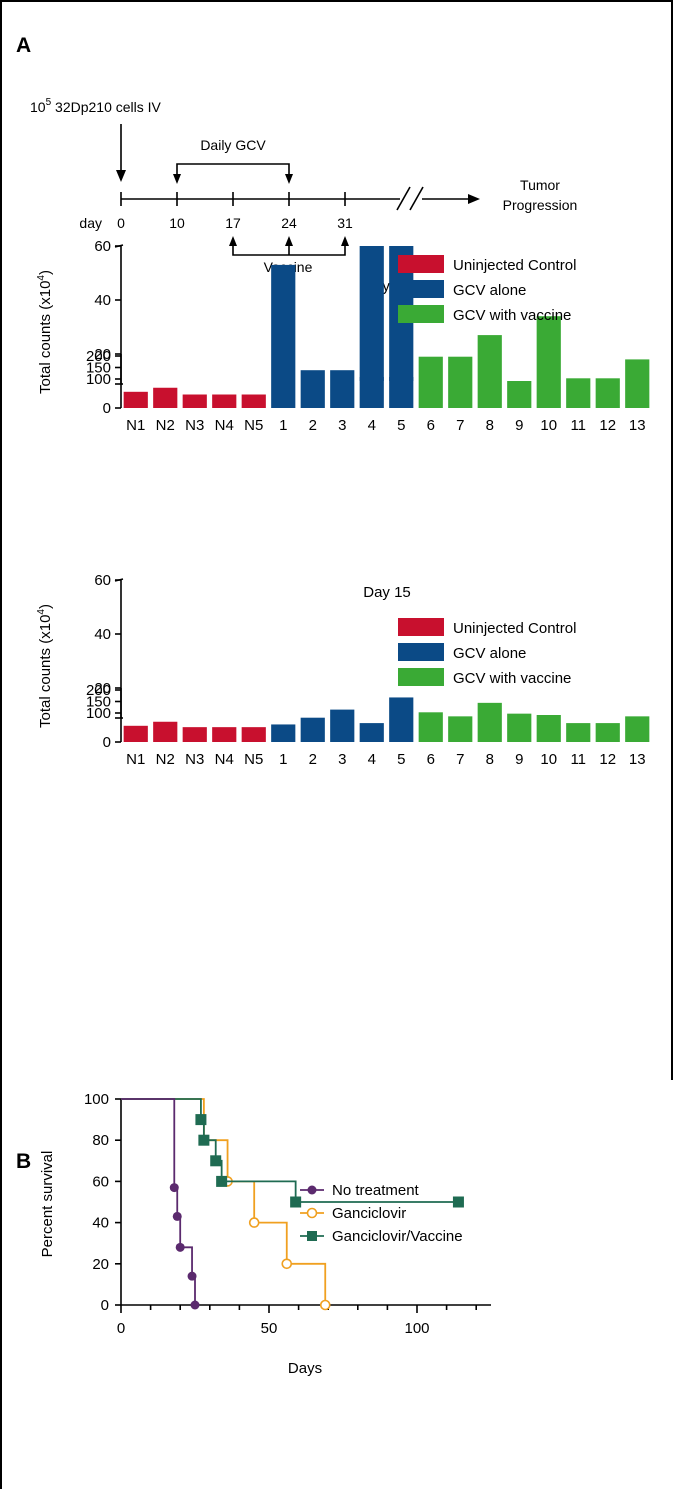  I want to click on y-tick-label: 40, so click(102, 300).